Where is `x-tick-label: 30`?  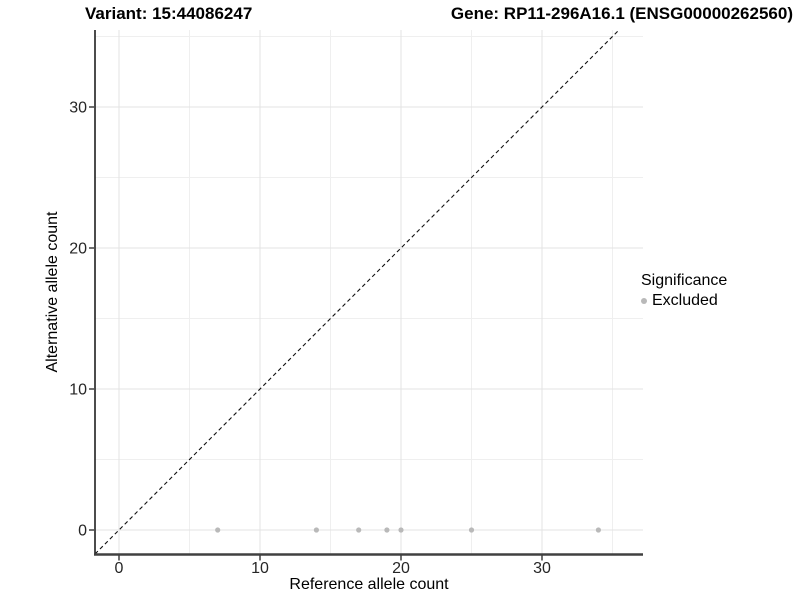 x-tick-label: 30 is located at coordinates (542, 568).